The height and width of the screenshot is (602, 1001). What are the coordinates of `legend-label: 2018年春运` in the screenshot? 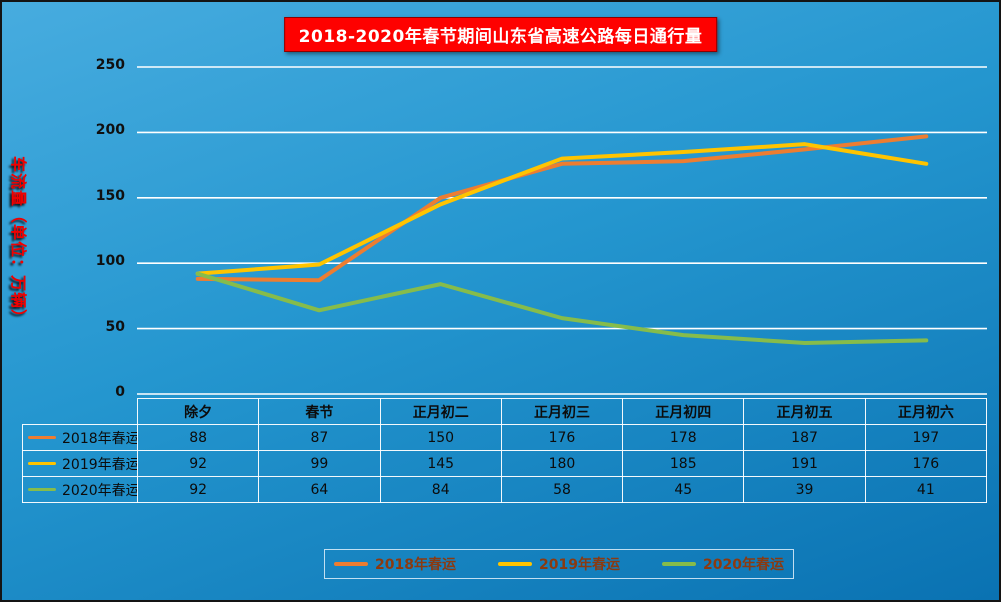 It's located at (416, 565).